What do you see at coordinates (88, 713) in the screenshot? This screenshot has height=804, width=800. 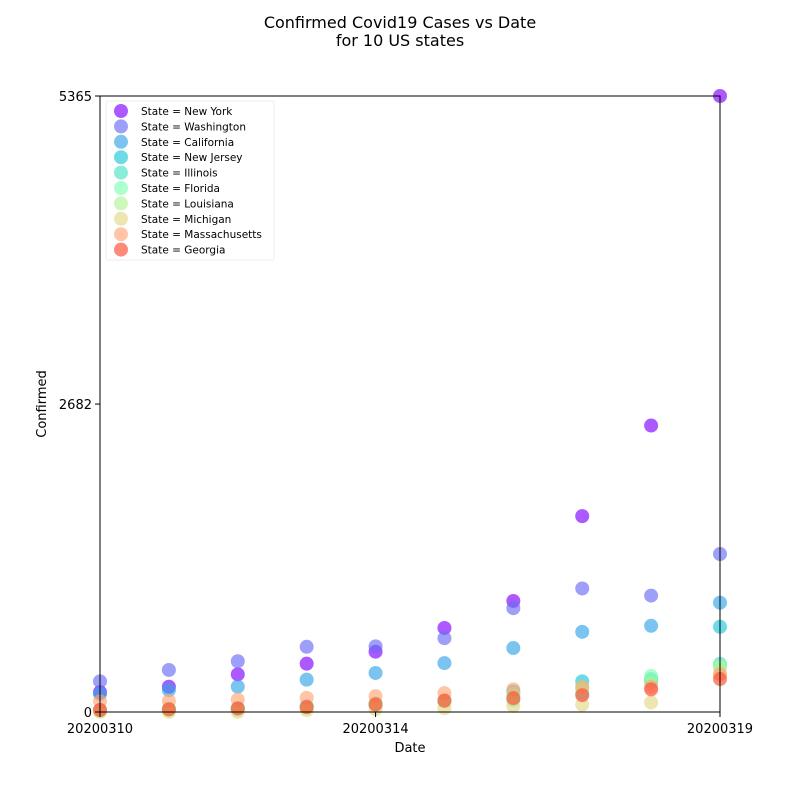 I see `y-tick-label-1: 0` at bounding box center [88, 713].